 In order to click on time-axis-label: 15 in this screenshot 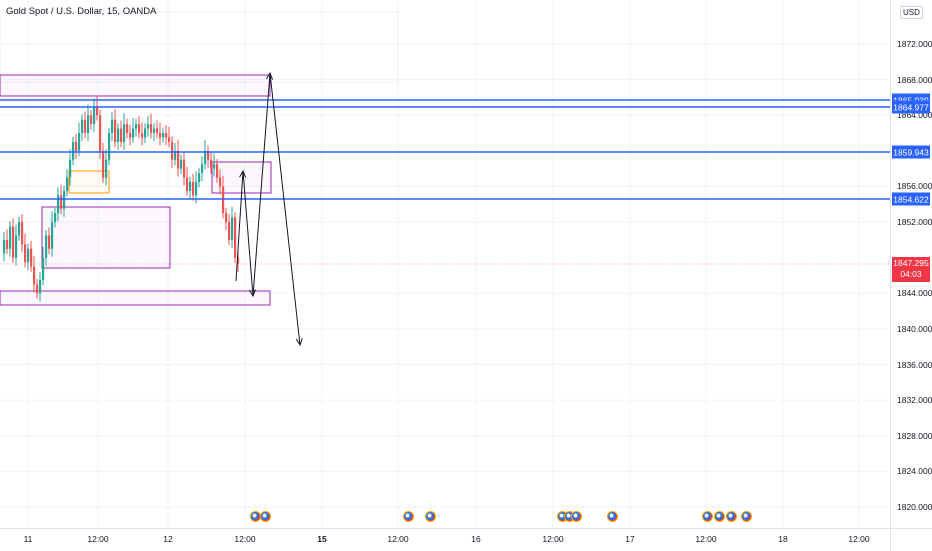, I will do `click(322, 539)`.